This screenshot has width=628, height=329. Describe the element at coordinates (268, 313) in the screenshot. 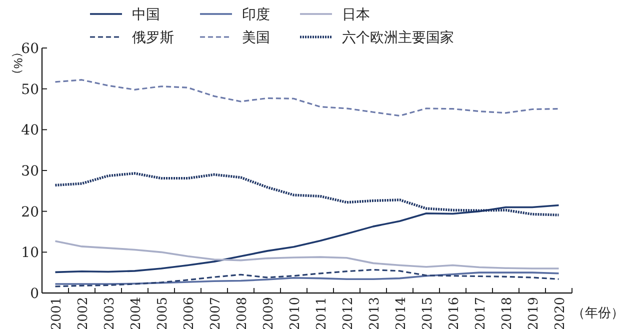

I see `x-tick-label: 2009` at that location.